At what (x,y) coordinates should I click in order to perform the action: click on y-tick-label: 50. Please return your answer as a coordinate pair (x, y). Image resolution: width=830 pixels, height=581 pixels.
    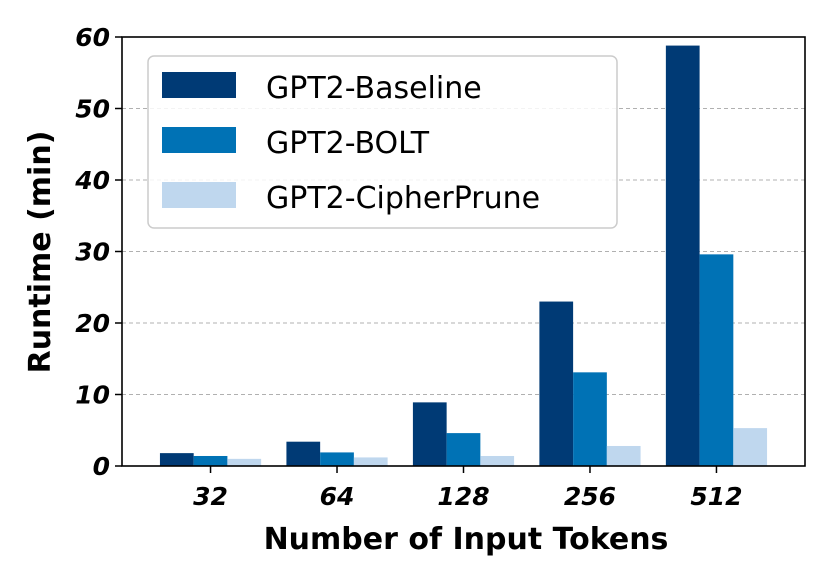
    Looking at the image, I should click on (92, 109).